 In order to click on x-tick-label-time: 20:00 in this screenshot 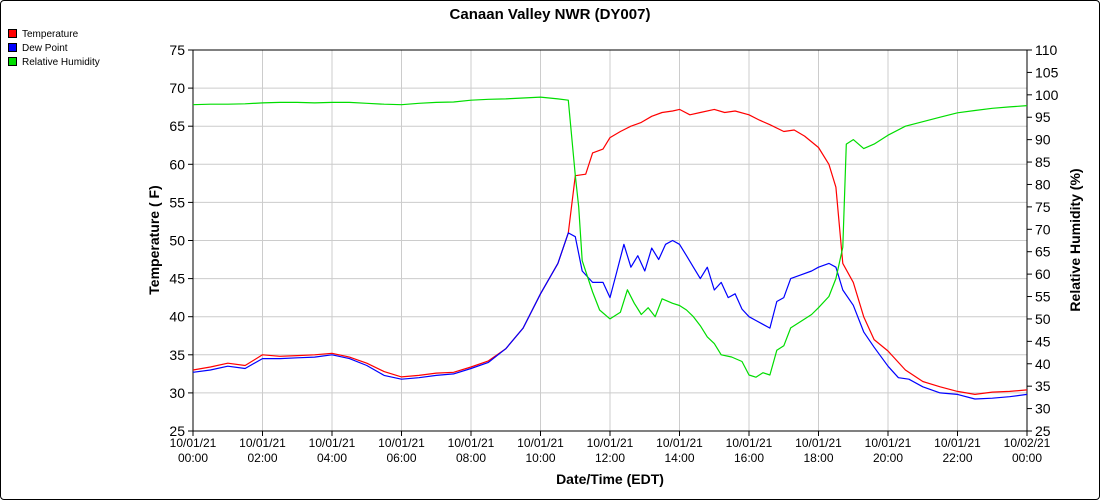, I will do `click(888, 458)`.